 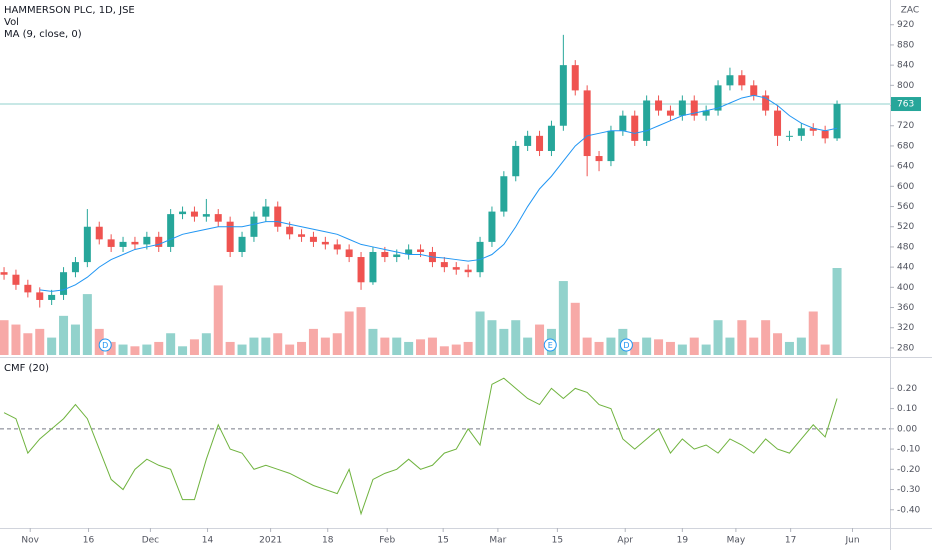 I want to click on x-tick-label: 15, so click(x=557, y=541).